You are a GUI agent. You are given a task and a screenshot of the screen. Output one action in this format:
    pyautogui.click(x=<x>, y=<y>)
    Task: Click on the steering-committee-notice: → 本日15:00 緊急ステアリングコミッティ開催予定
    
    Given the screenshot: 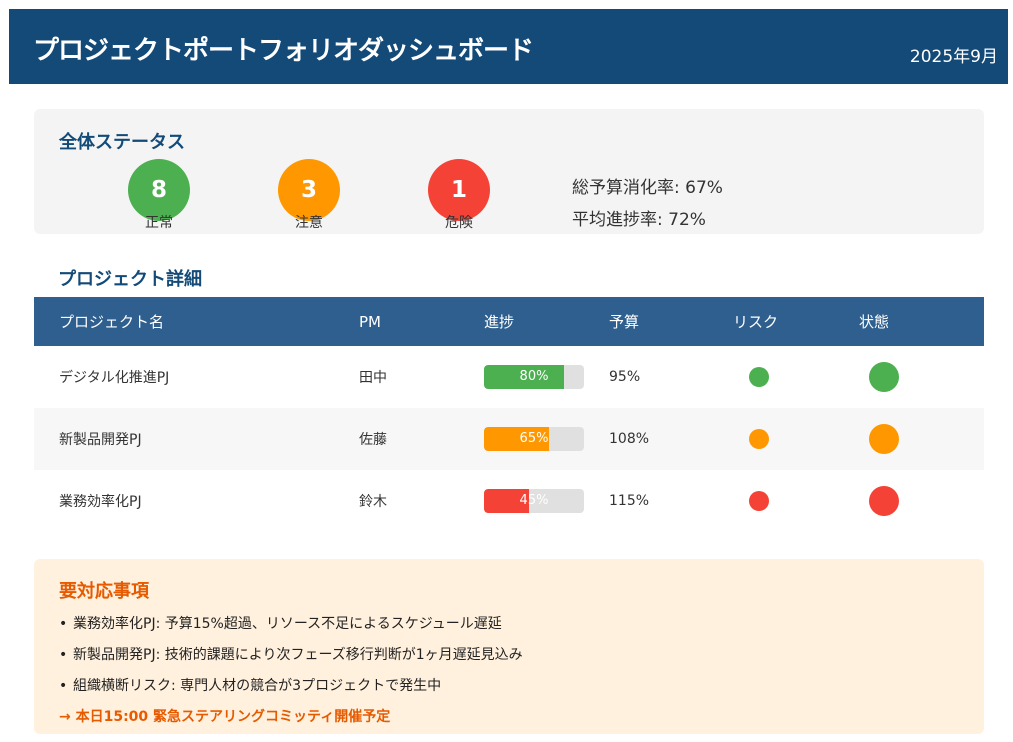 What is the action you would take?
    pyautogui.click(x=225, y=717)
    